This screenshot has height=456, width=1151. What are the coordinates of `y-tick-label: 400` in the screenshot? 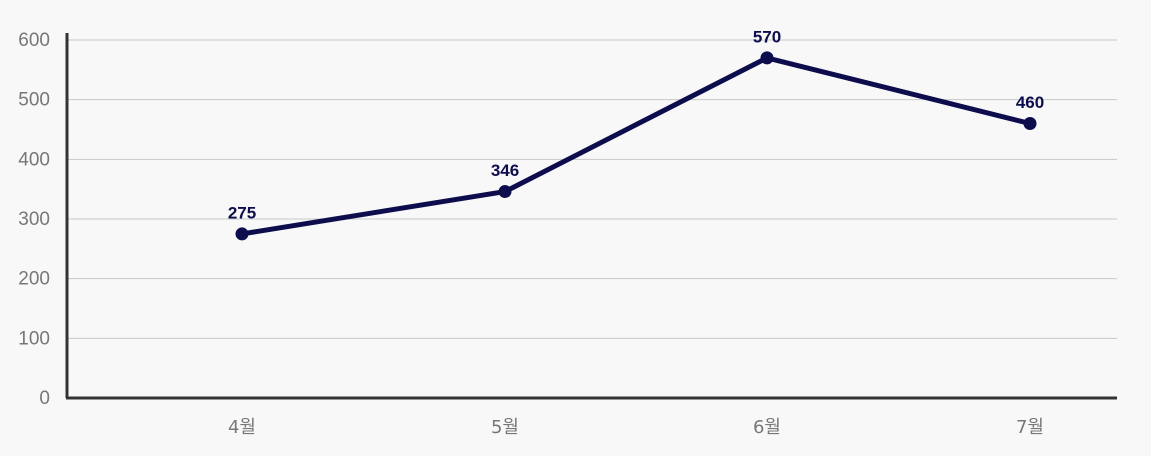 It's located at (34, 159).